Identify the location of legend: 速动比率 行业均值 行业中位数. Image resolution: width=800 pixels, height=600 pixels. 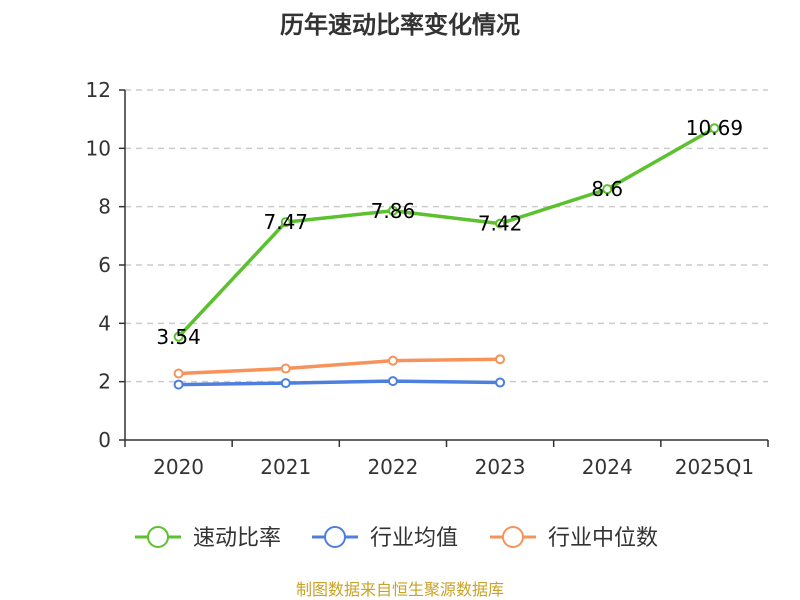
(396, 538).